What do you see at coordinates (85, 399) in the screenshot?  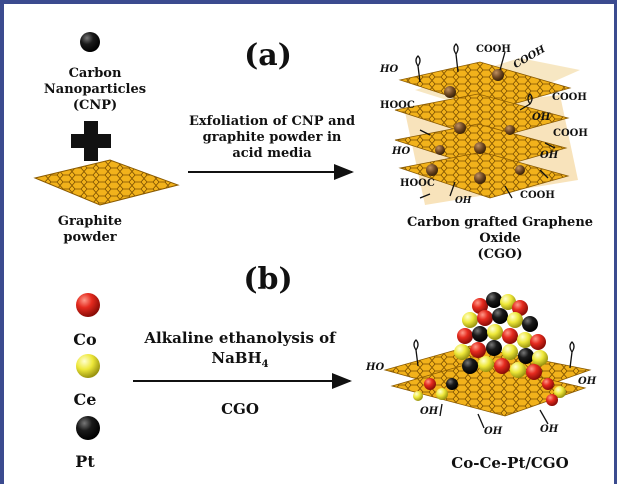 I see `ce-label: Ce` at bounding box center [85, 399].